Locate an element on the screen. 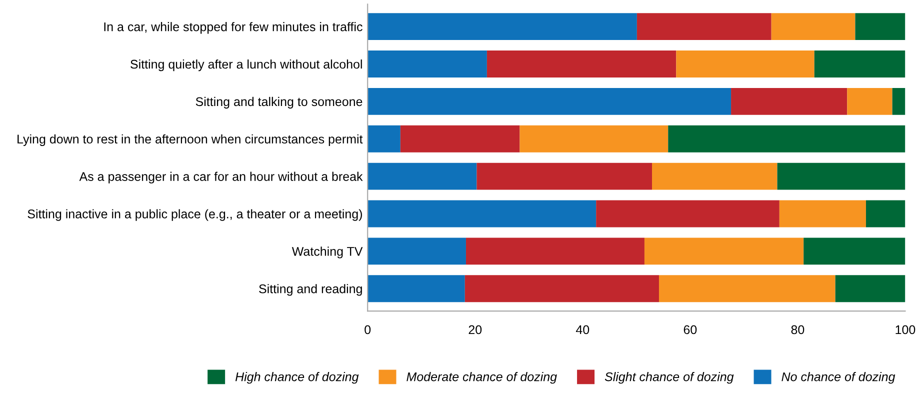 This screenshot has width=919, height=412. x-tick-label: 0 is located at coordinates (367, 329).